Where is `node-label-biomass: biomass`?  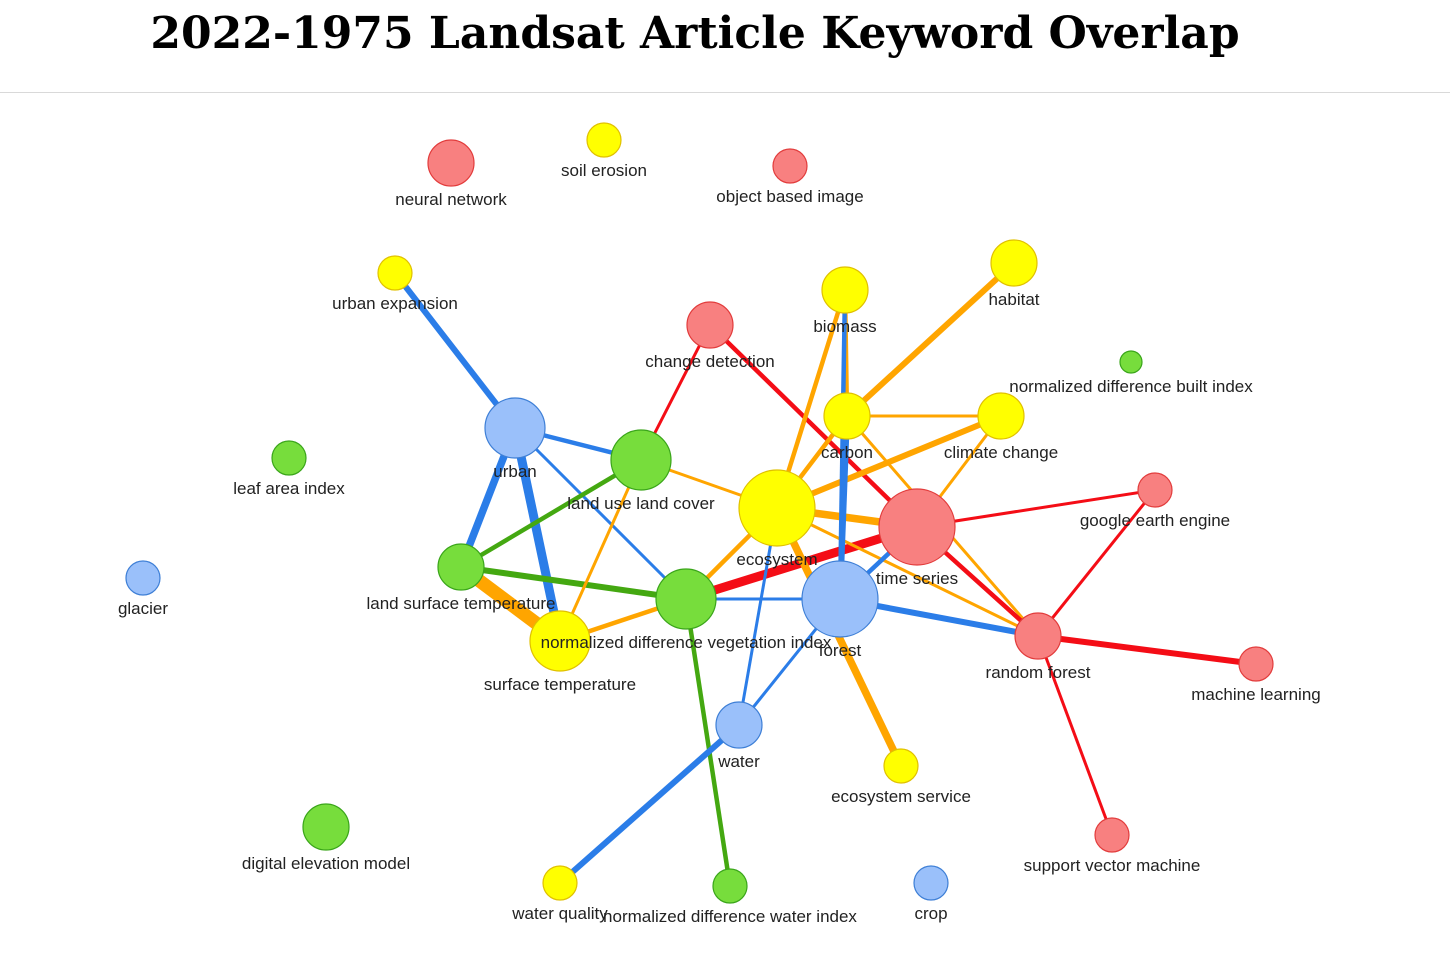 node-label-biomass: biomass is located at coordinates (844, 326).